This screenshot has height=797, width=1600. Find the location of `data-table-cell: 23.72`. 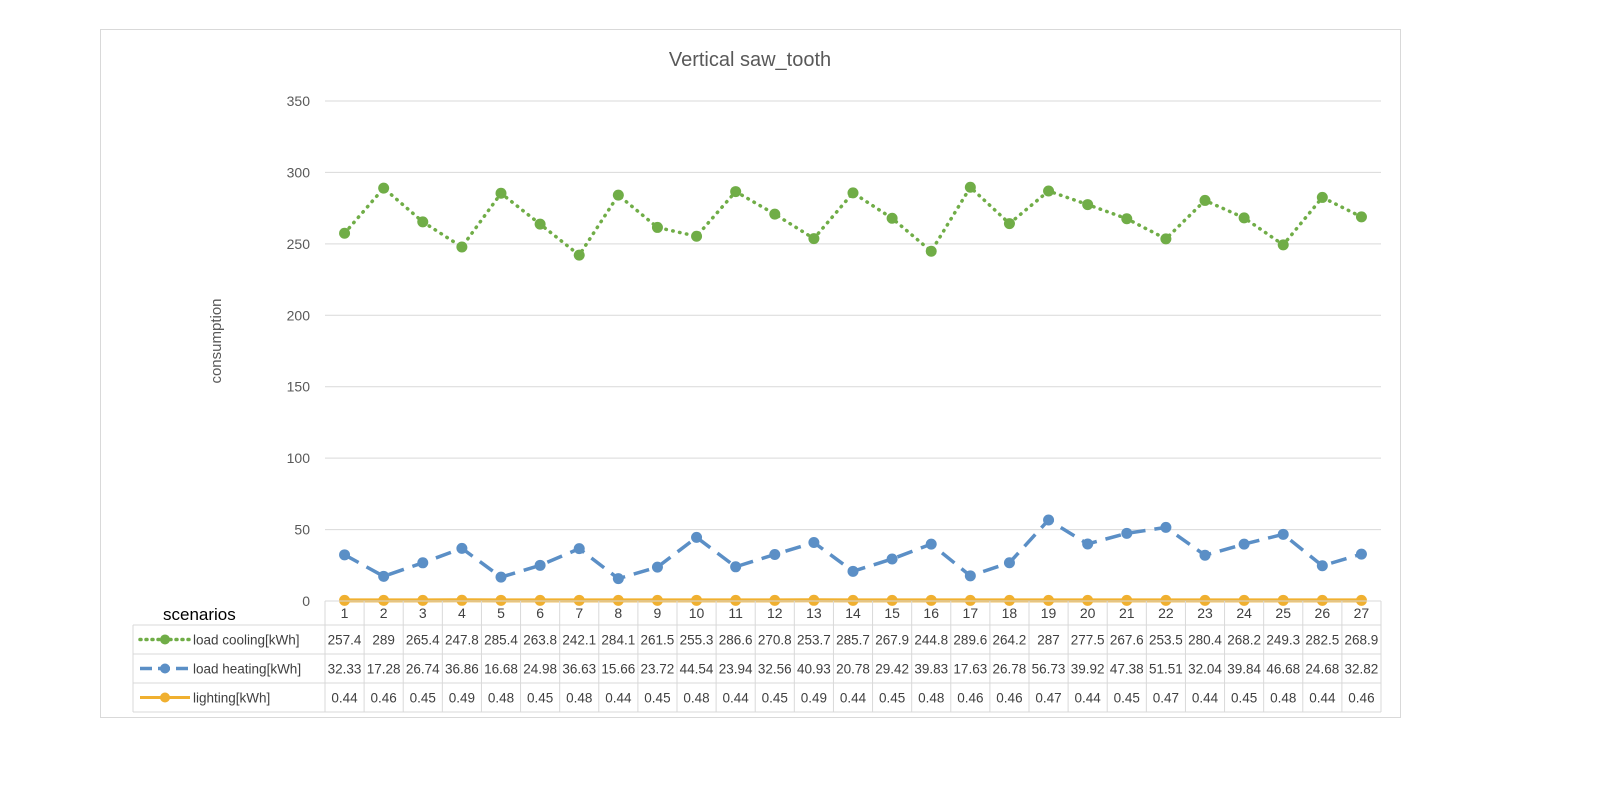

data-table-cell: 23.72 is located at coordinates (658, 669).